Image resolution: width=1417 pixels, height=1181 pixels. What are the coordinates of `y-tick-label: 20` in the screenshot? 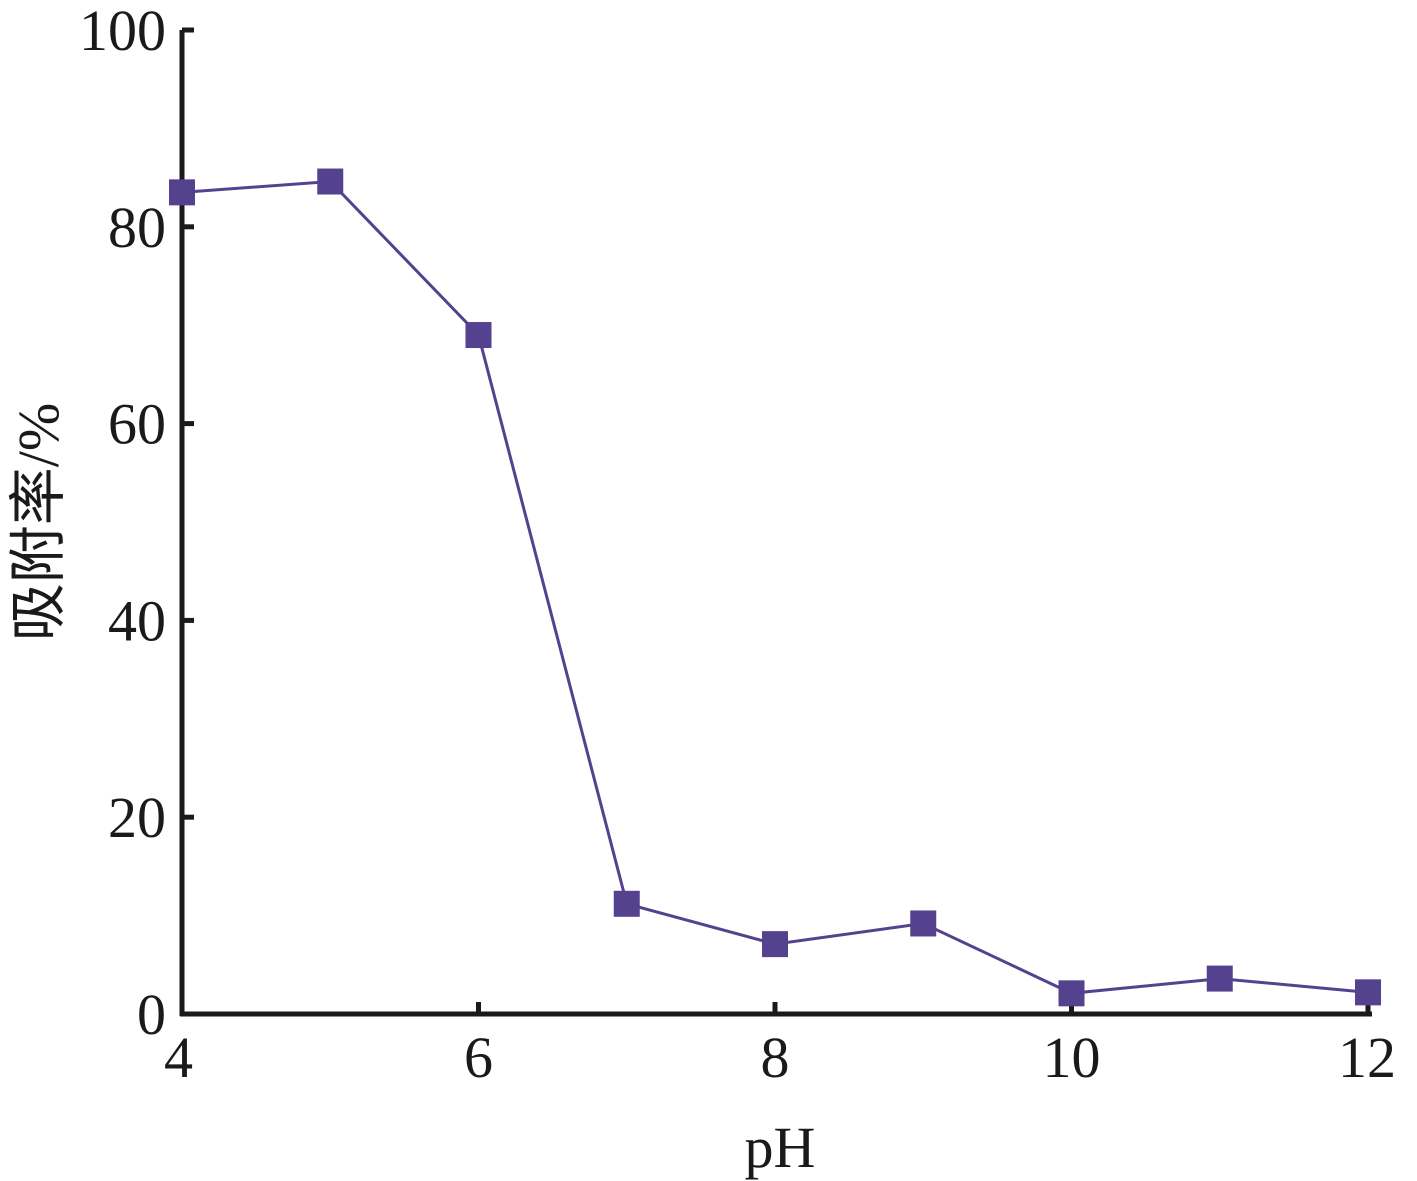 It's located at (137, 817).